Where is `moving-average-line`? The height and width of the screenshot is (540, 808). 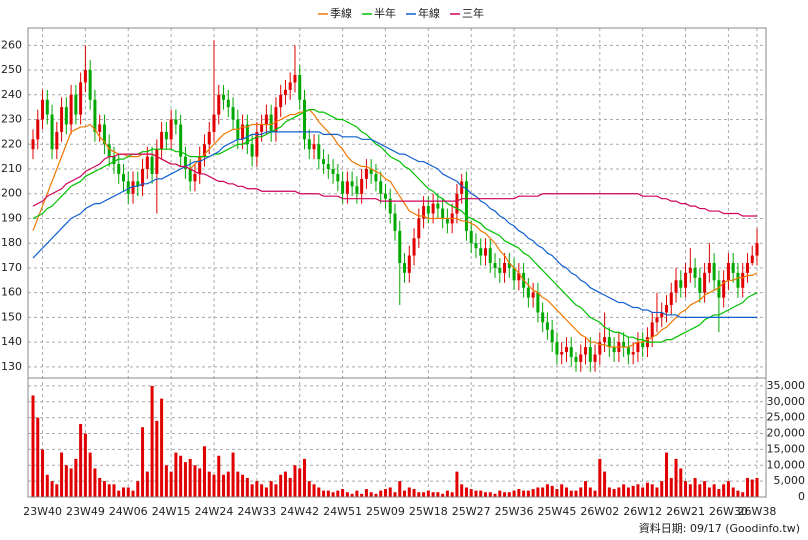 moving-average-line is located at coordinates (394, 185).